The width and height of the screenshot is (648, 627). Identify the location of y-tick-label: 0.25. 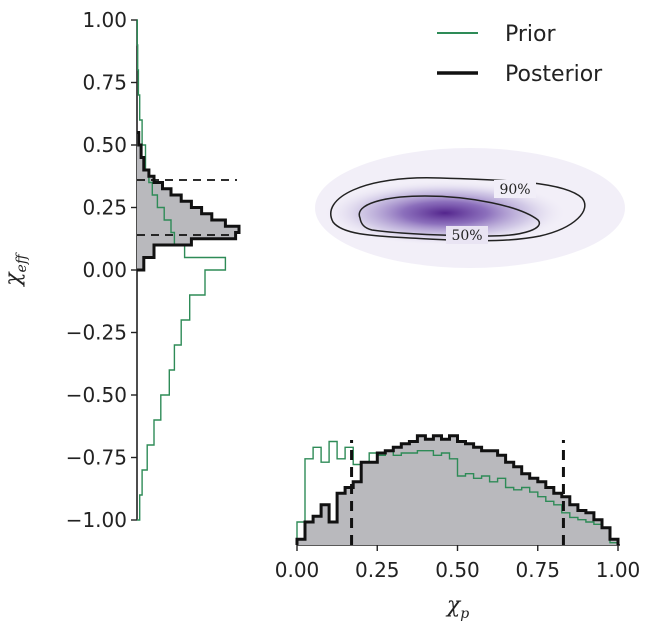
(104, 208).